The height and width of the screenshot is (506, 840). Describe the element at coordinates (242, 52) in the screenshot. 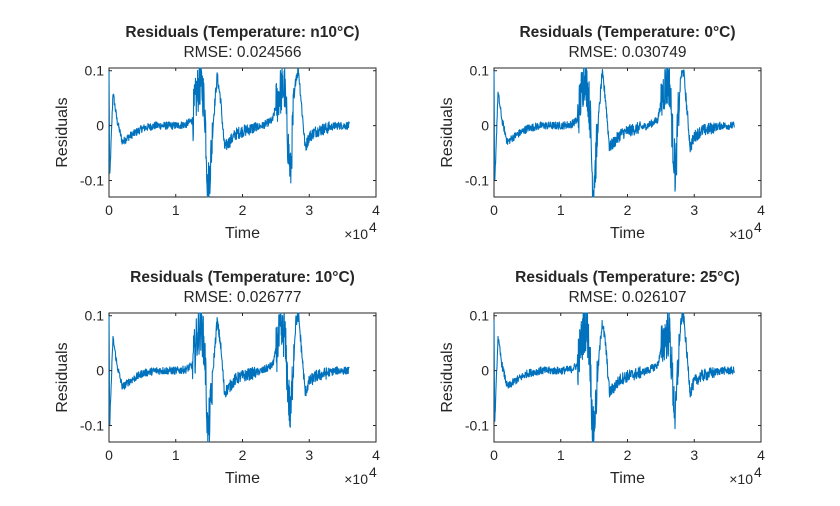

I see `subplot-subtitle: RMSE: 0.024566` at that location.